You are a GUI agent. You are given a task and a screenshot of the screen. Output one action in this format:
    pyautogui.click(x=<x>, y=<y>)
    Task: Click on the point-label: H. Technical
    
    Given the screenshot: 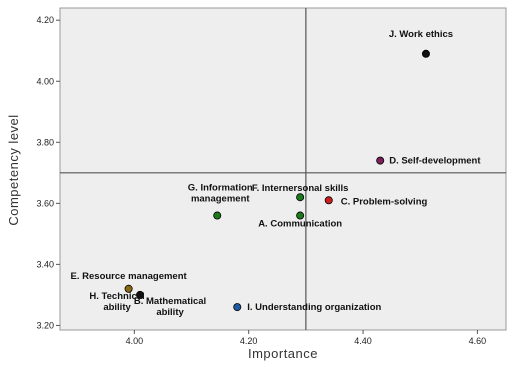 What is the action you would take?
    pyautogui.click(x=116, y=296)
    